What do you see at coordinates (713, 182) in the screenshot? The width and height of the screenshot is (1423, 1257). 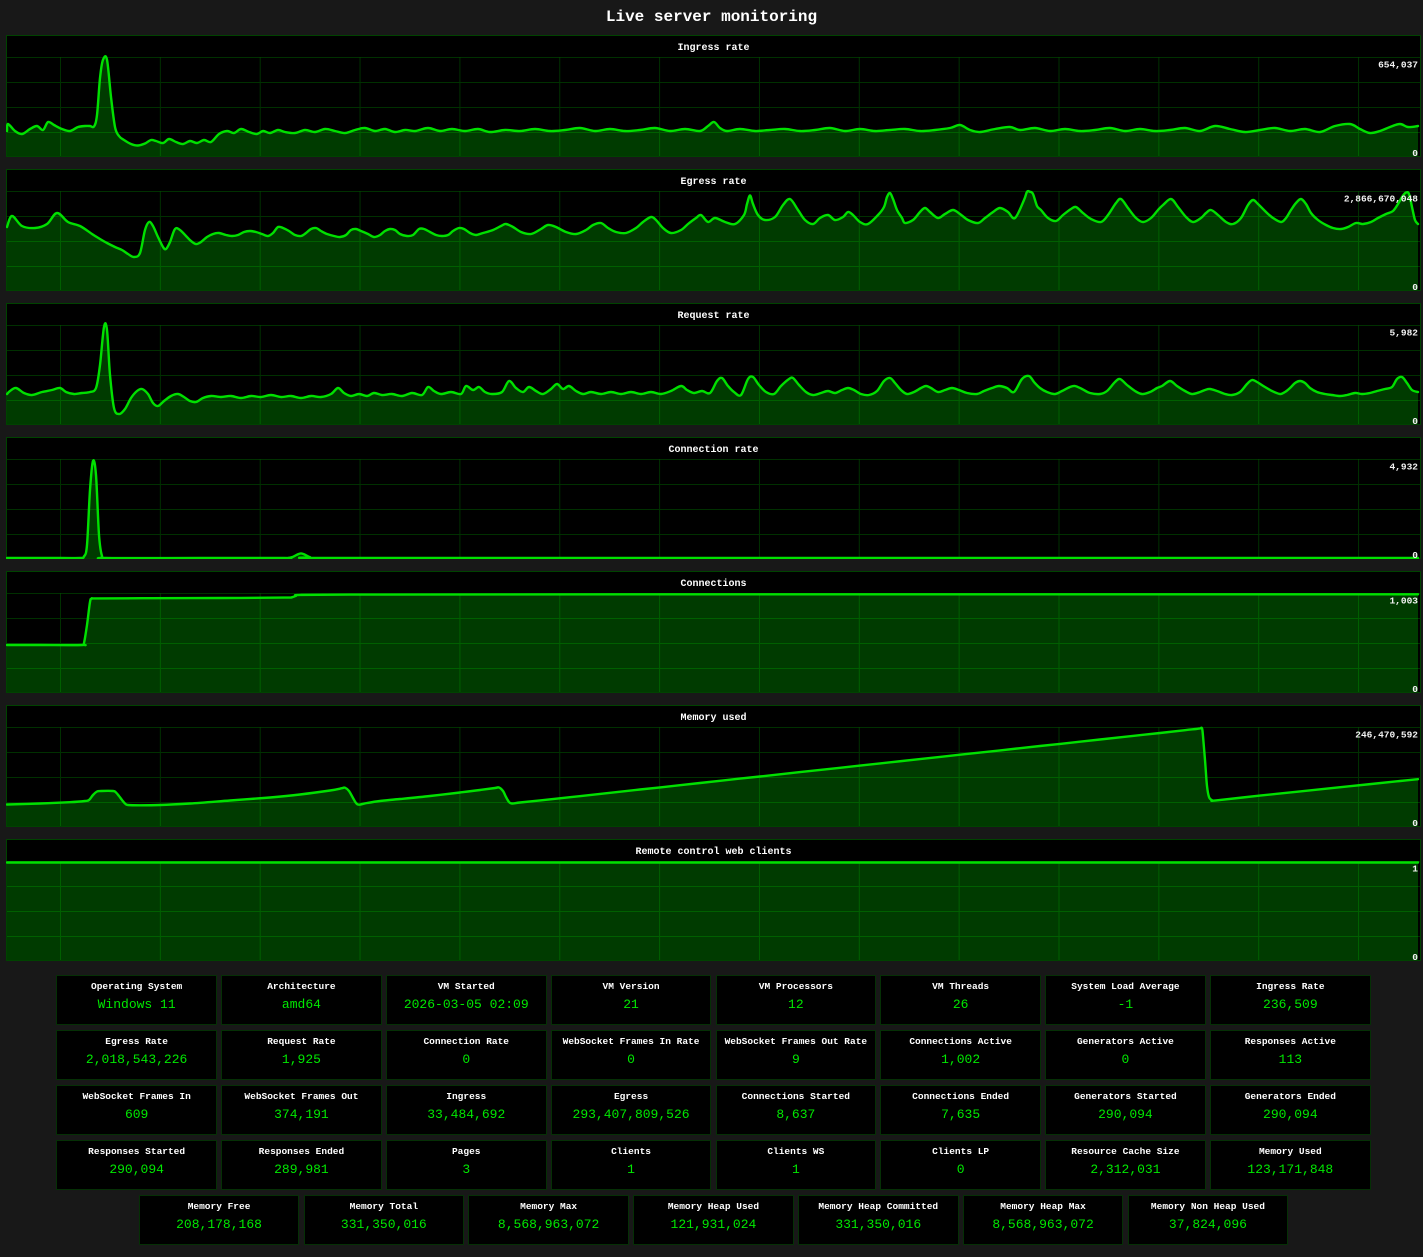 I see `svg-text: Egress rate` at bounding box center [713, 182].